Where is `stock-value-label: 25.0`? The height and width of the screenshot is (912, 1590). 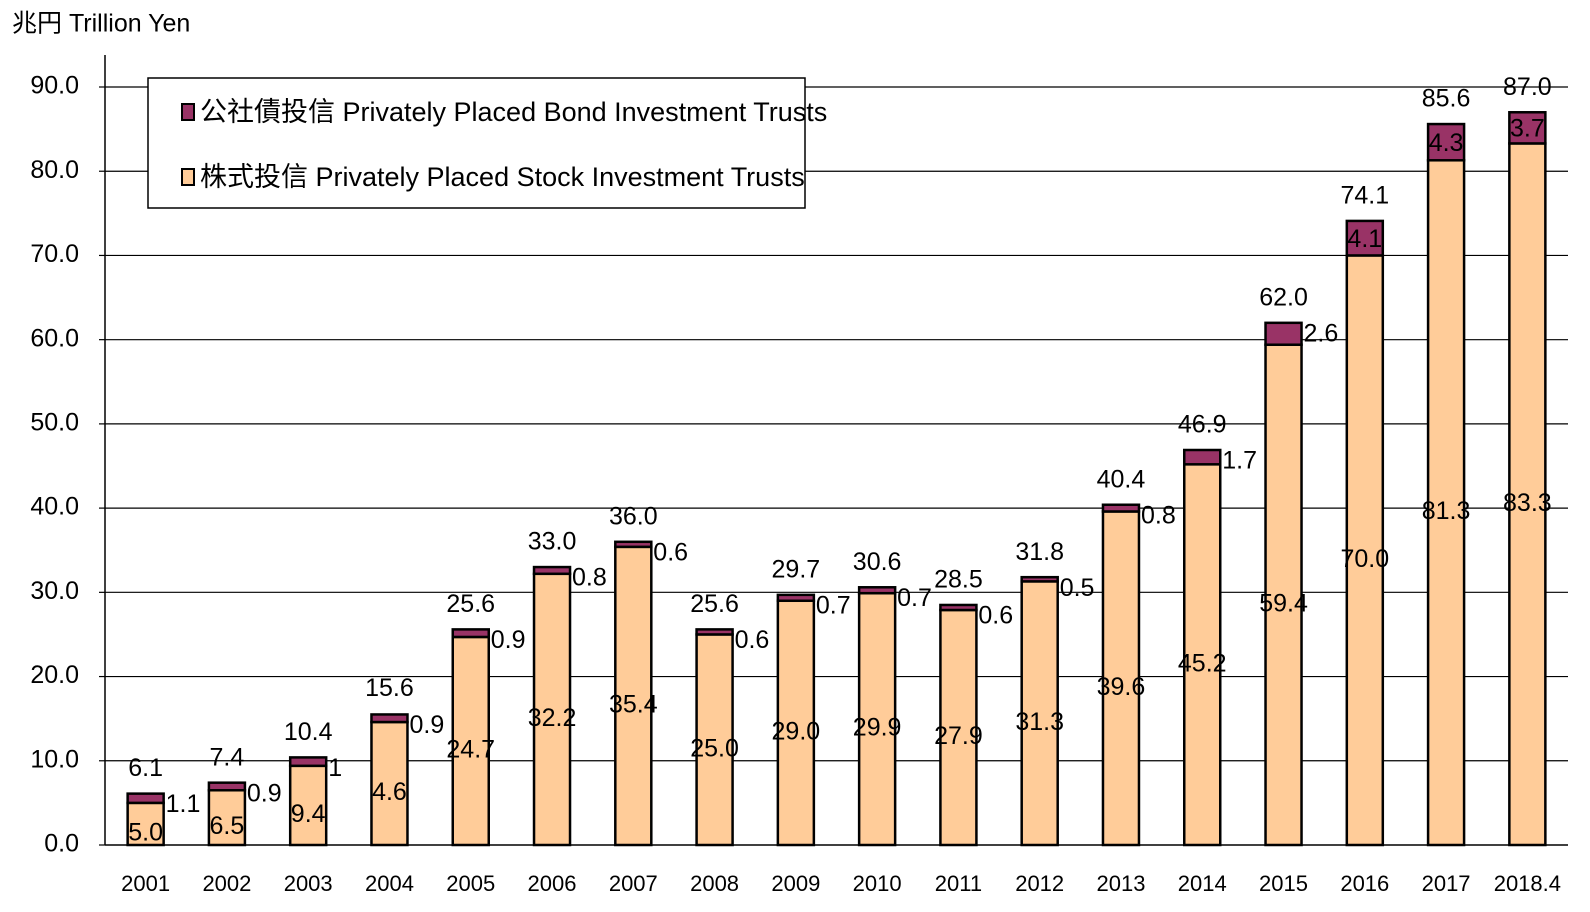
stock-value-label: 25.0 is located at coordinates (714, 748).